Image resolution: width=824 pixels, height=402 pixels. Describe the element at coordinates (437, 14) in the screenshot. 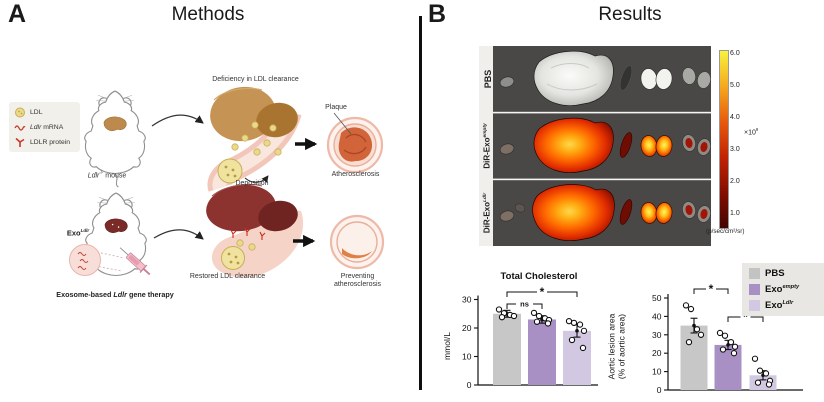

I see `panel-b-label: B` at that location.